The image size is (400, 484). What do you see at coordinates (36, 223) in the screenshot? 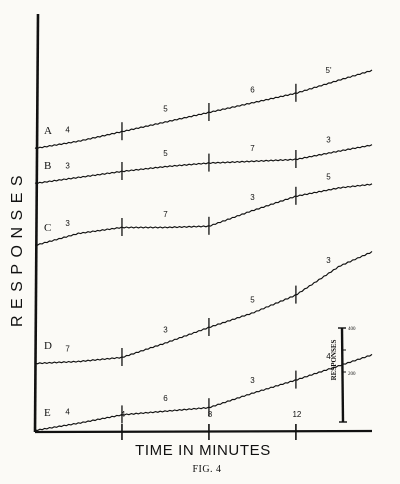
I see `y-axis-line` at bounding box center [36, 223].